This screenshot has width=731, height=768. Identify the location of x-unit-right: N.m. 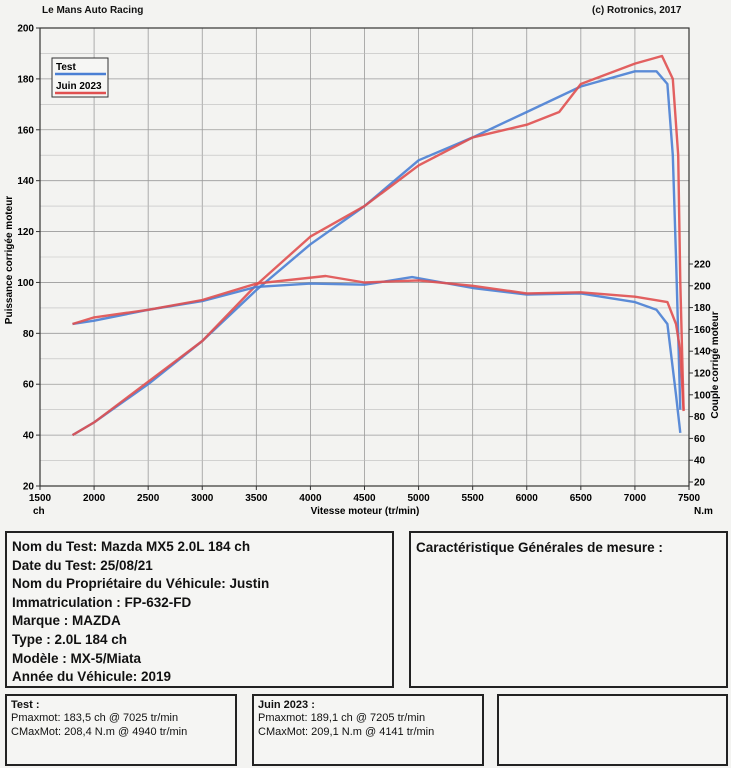
(703, 511).